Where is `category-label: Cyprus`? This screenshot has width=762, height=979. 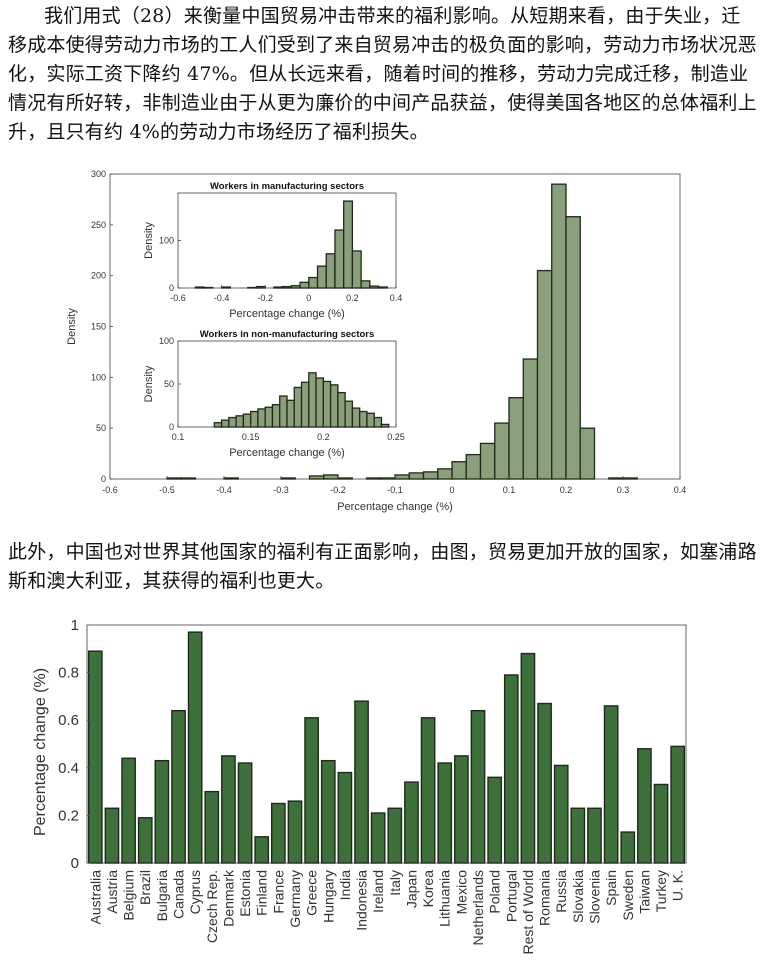
category-label: Cyprus is located at coordinates (195, 892).